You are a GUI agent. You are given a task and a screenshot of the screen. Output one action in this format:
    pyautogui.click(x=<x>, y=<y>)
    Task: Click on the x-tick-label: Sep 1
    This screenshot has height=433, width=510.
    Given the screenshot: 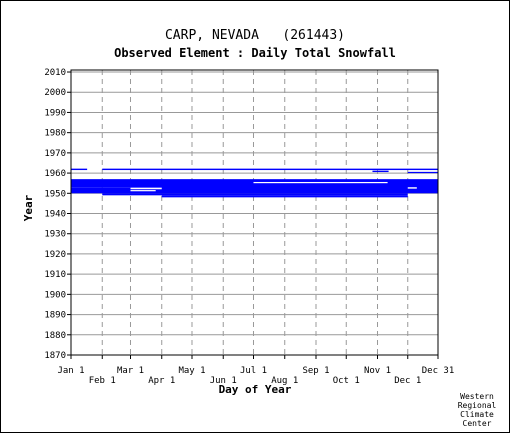 What is the action you would take?
    pyautogui.click(x=315, y=371)
    